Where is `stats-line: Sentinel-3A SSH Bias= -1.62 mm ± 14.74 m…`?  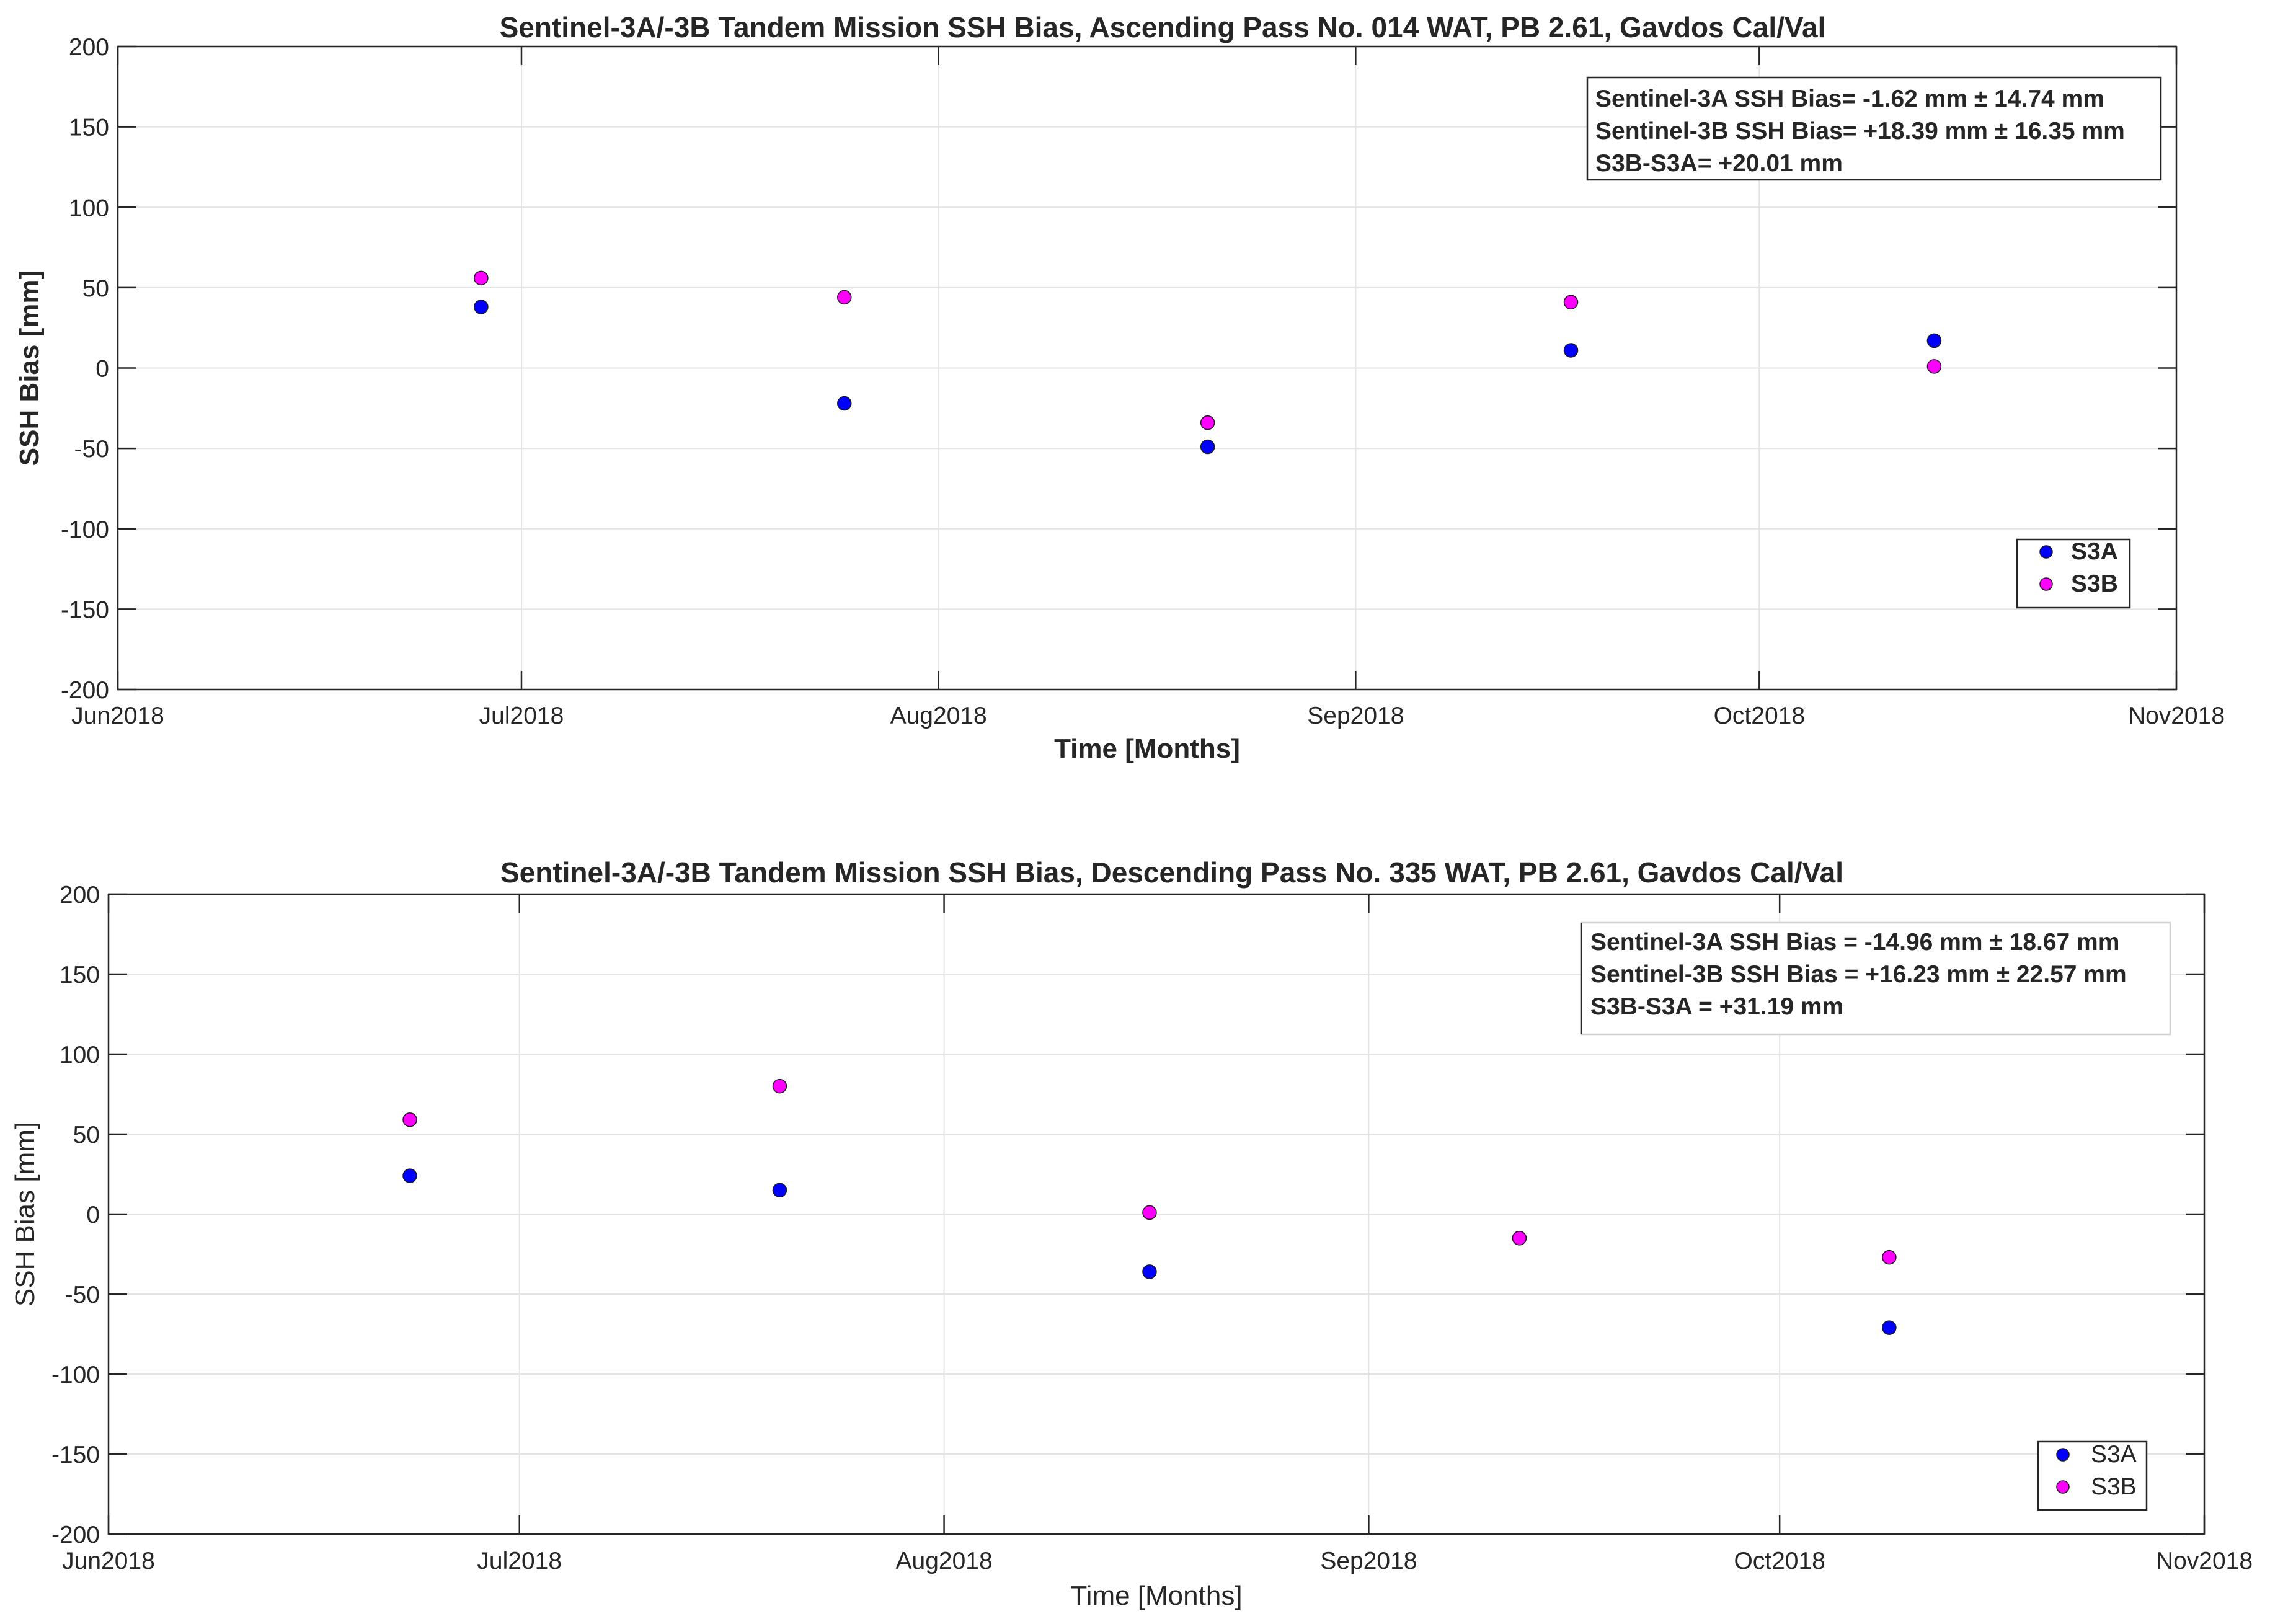 stats-line: Sentinel-3A SSH Bias= -1.62 mm ± 14.74 m… is located at coordinates (1849, 99).